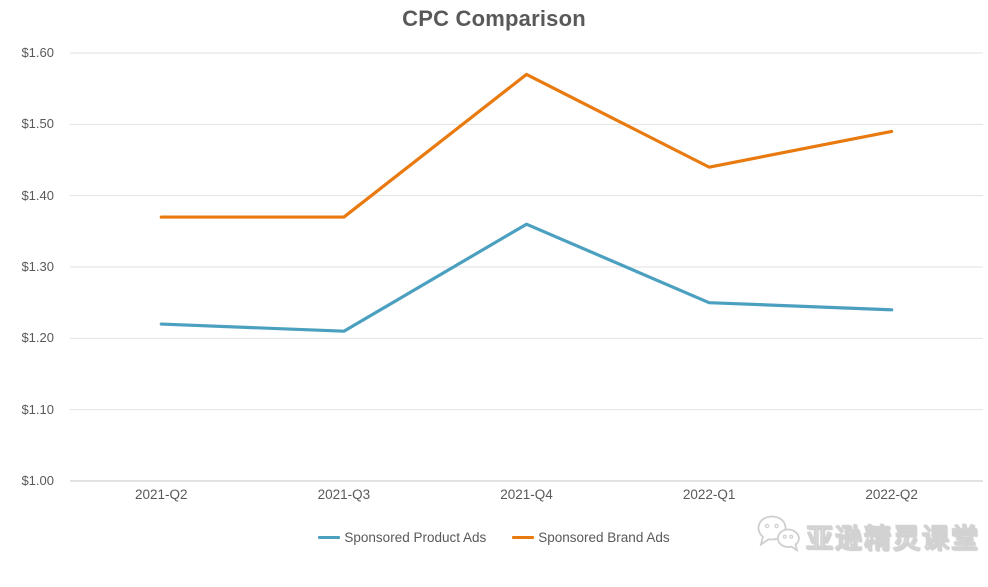 The height and width of the screenshot is (587, 988). What do you see at coordinates (494, 18) in the screenshot?
I see `chart-title: CPC Comparison` at bounding box center [494, 18].